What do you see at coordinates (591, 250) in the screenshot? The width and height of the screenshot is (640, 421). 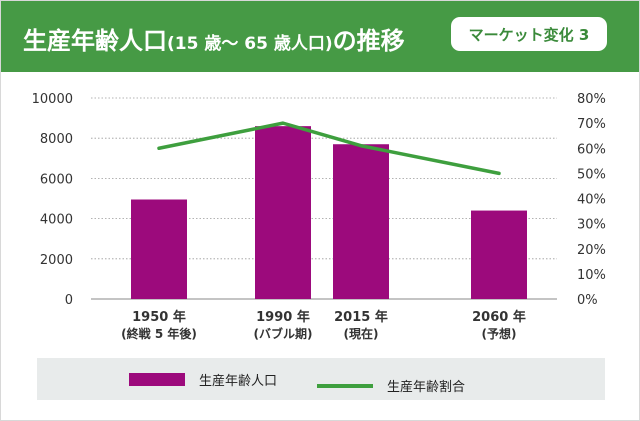 I see `y-right-tick-label: 20%` at bounding box center [591, 250].